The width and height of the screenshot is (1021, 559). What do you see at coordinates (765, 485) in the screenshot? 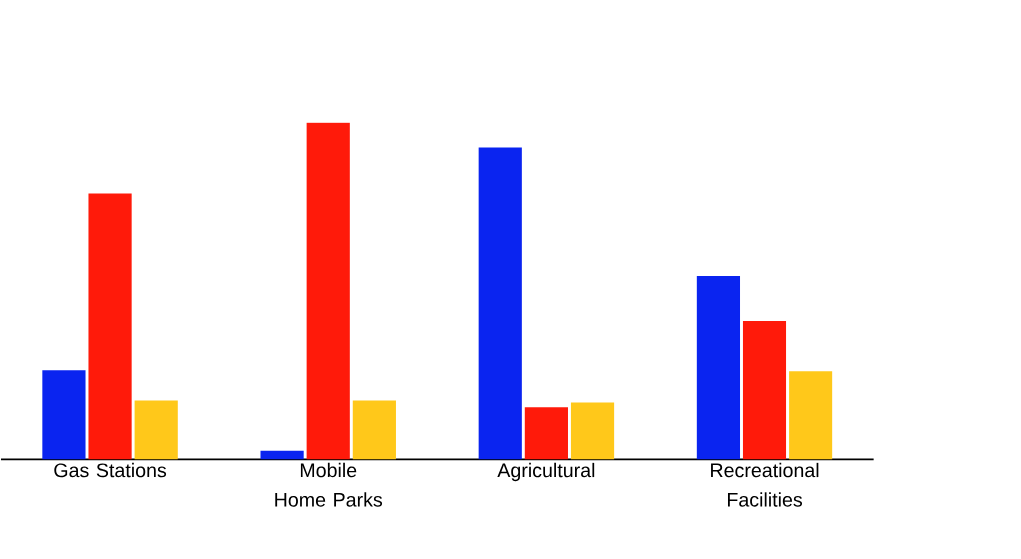
I see `x-tick-label: Recreational Facilities` at bounding box center [765, 485].